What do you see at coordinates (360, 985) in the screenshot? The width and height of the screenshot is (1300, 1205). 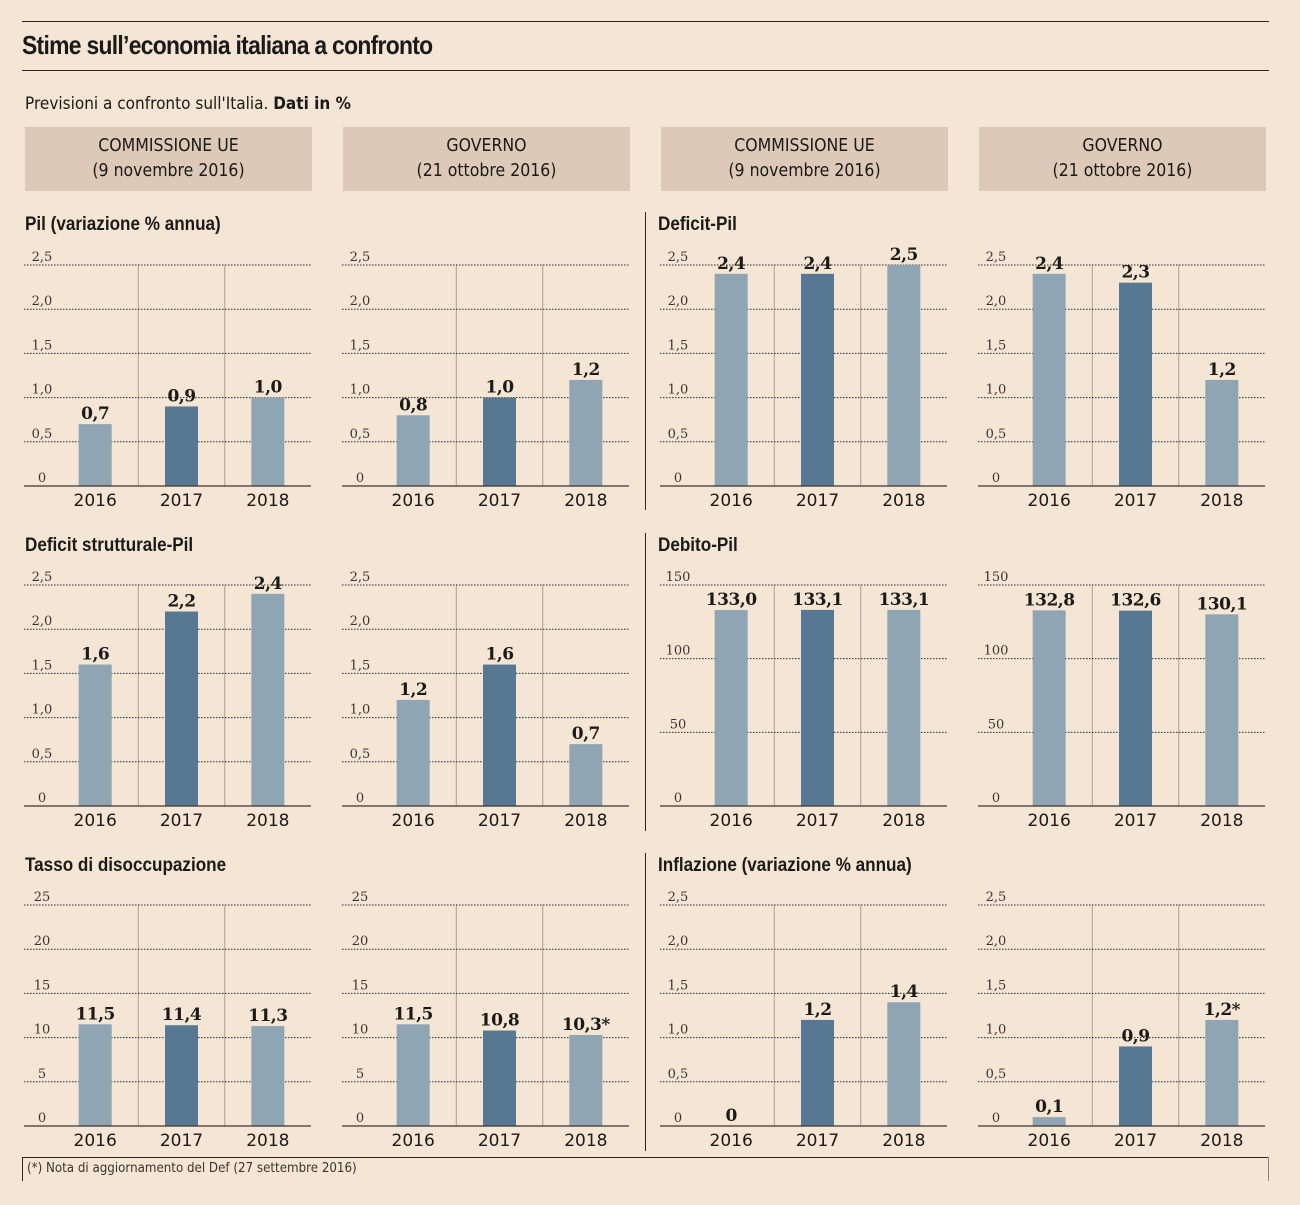 I see `y-tick-label: 15` at bounding box center [360, 985].